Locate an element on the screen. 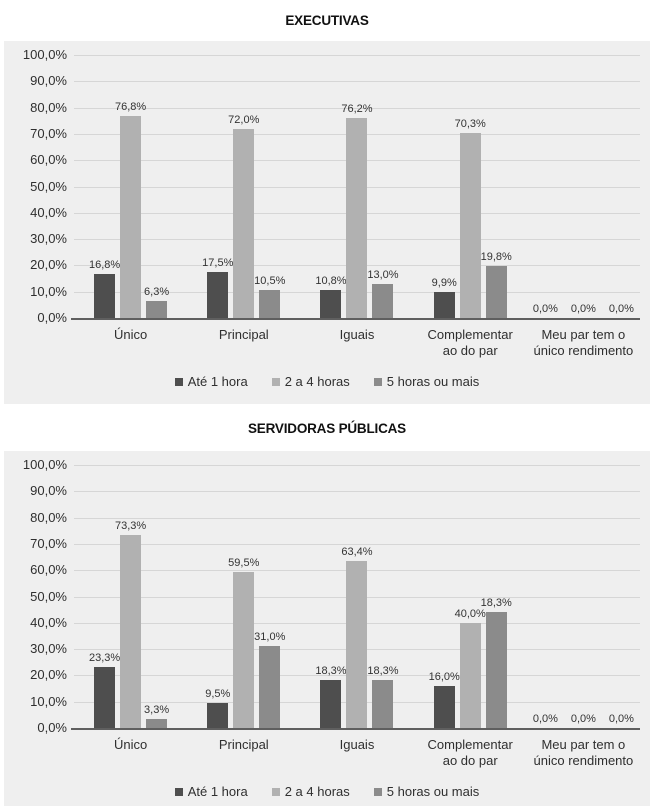 The height and width of the screenshot is (806, 654). bar-value-label: 18,3% is located at coordinates (331, 670).